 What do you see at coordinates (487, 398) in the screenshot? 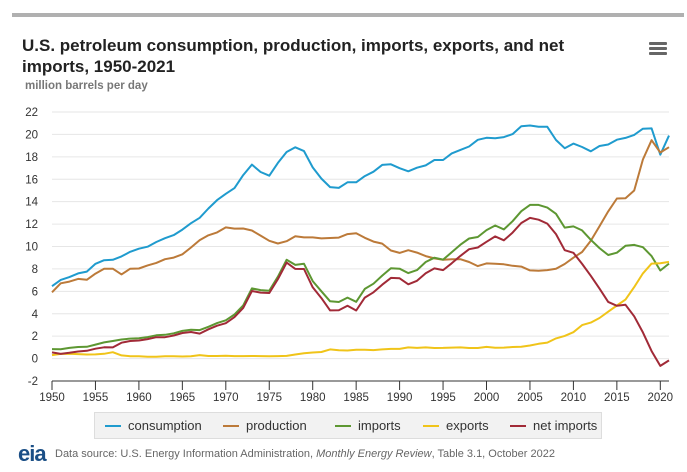
I see `x-tick-label: 2000` at bounding box center [487, 398].